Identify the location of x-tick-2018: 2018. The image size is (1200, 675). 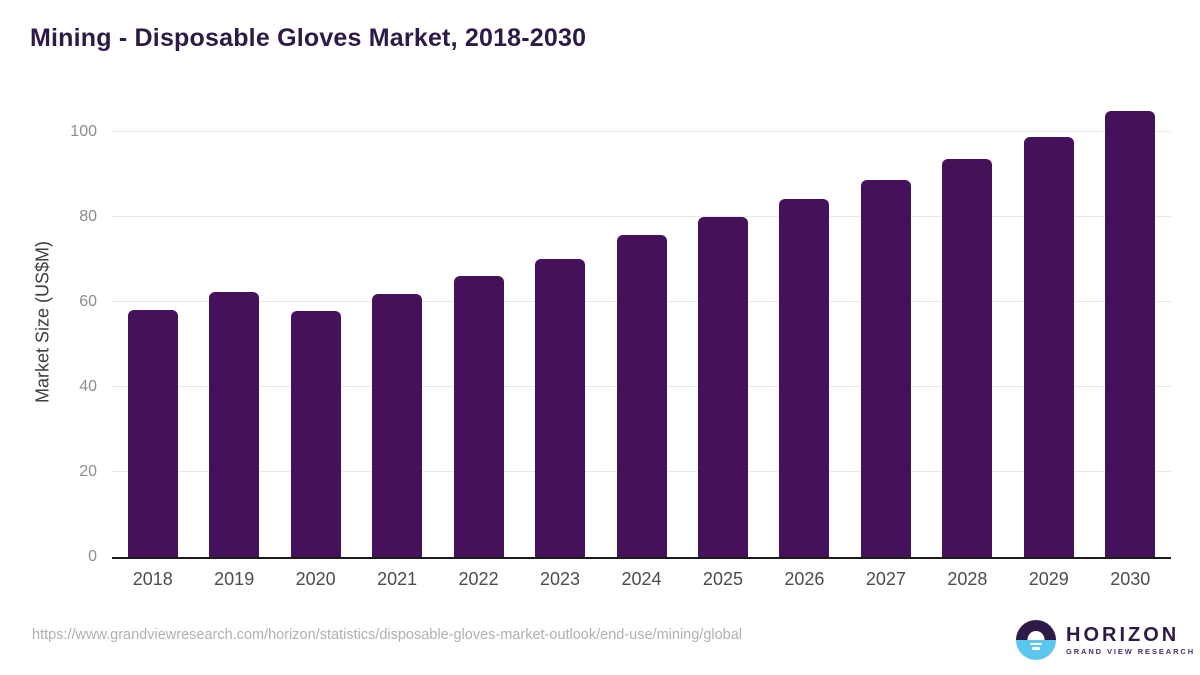
(152, 579).